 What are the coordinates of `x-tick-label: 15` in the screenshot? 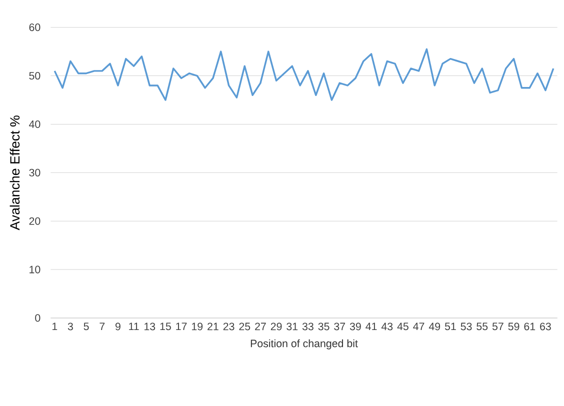 It's located at (165, 326).